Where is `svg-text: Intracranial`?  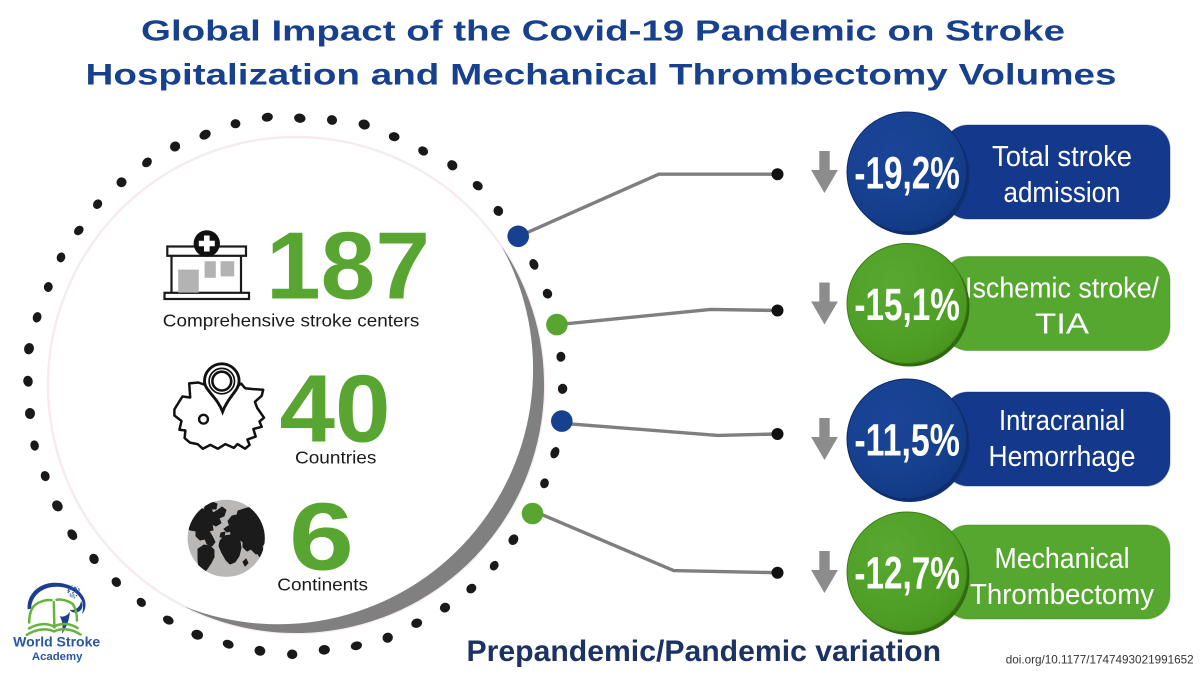
svg-text: Intracranial is located at coordinates (1062, 421).